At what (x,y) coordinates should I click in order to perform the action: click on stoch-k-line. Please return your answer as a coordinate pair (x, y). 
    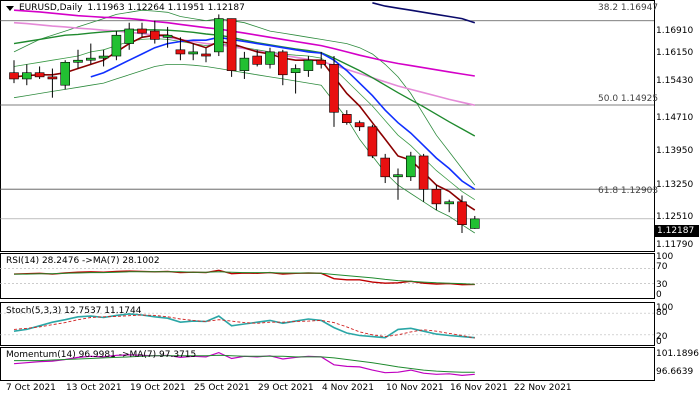
    Looking at the image, I should click on (244, 326).